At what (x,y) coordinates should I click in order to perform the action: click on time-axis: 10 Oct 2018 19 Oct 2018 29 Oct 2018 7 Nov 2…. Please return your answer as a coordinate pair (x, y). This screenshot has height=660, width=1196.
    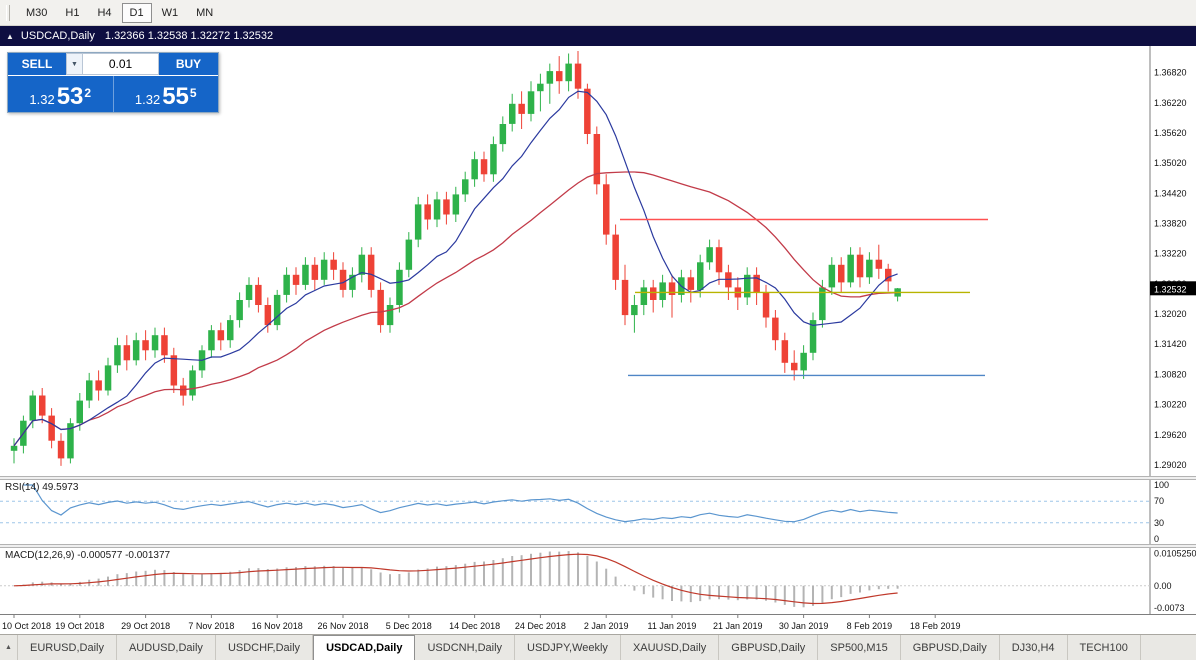
    Looking at the image, I should click on (598, 624).